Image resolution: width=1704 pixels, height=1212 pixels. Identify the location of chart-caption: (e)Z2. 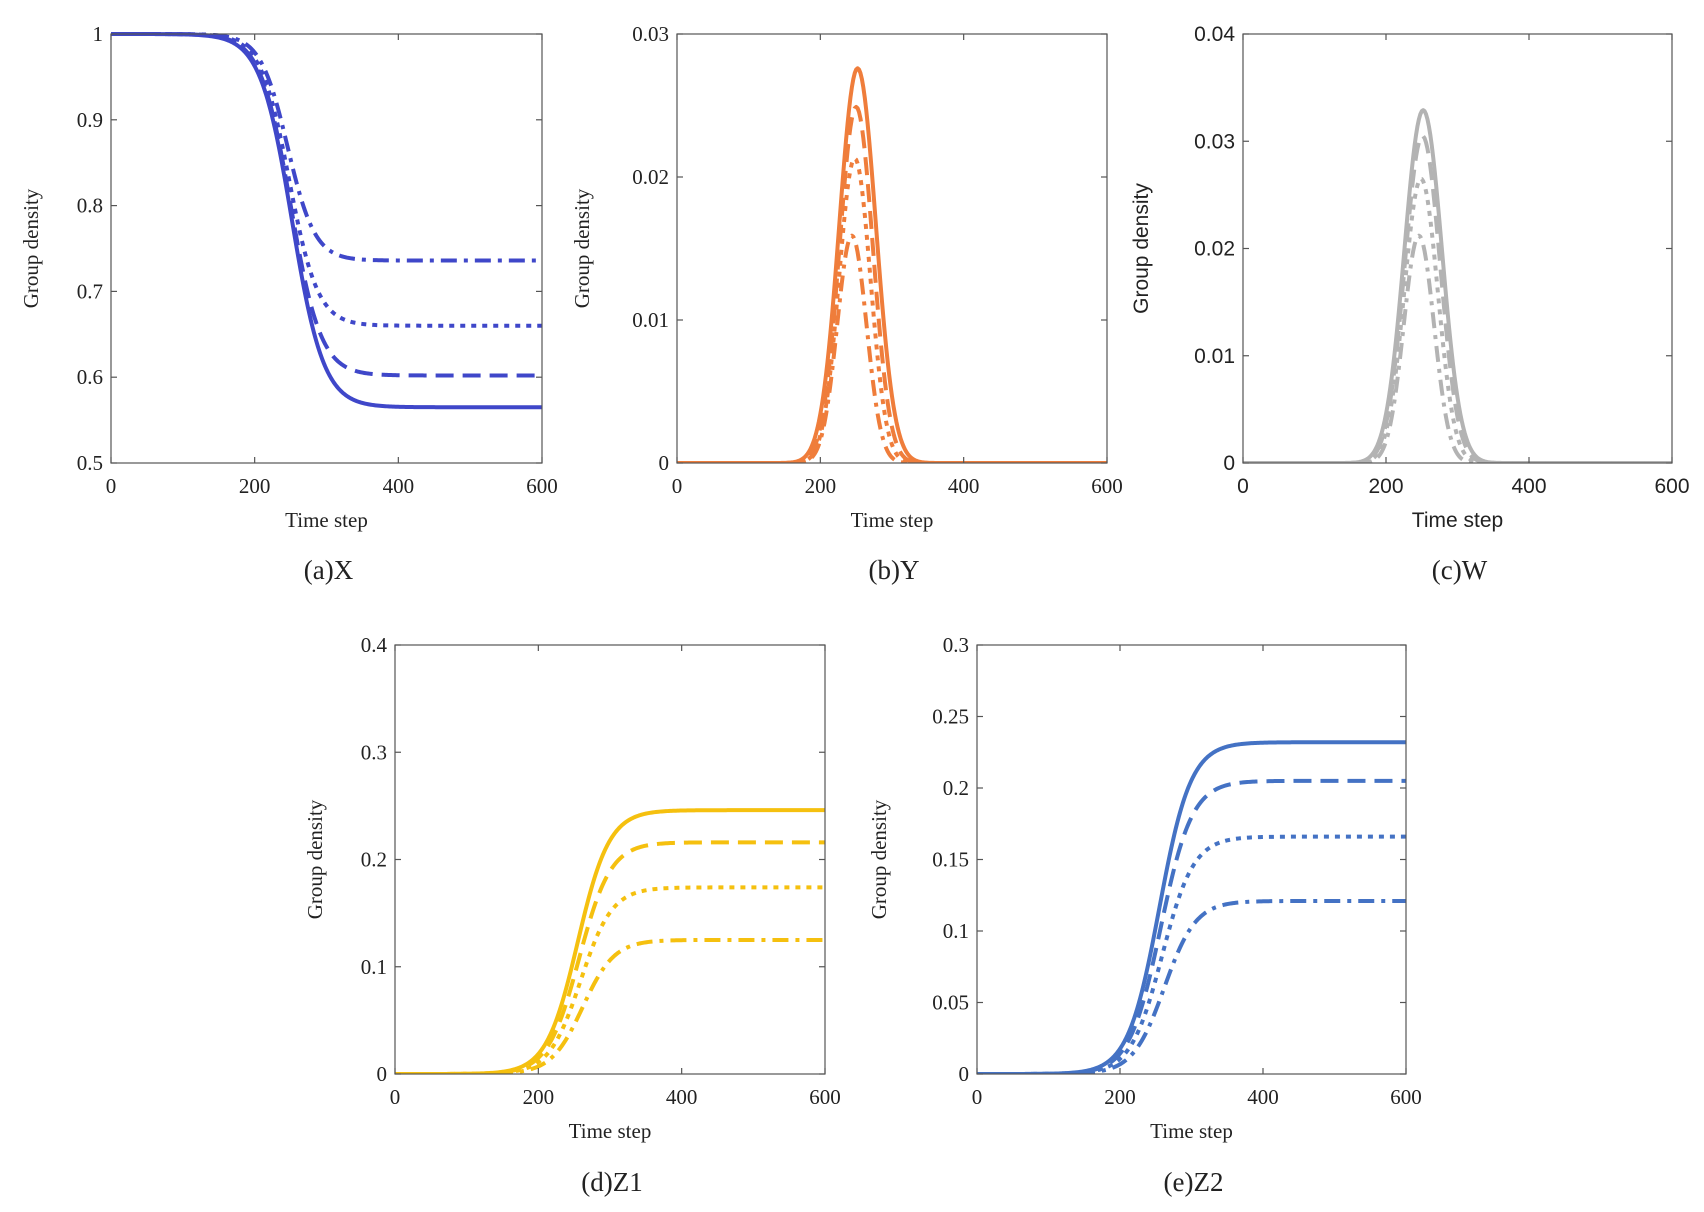
(1194, 1182).